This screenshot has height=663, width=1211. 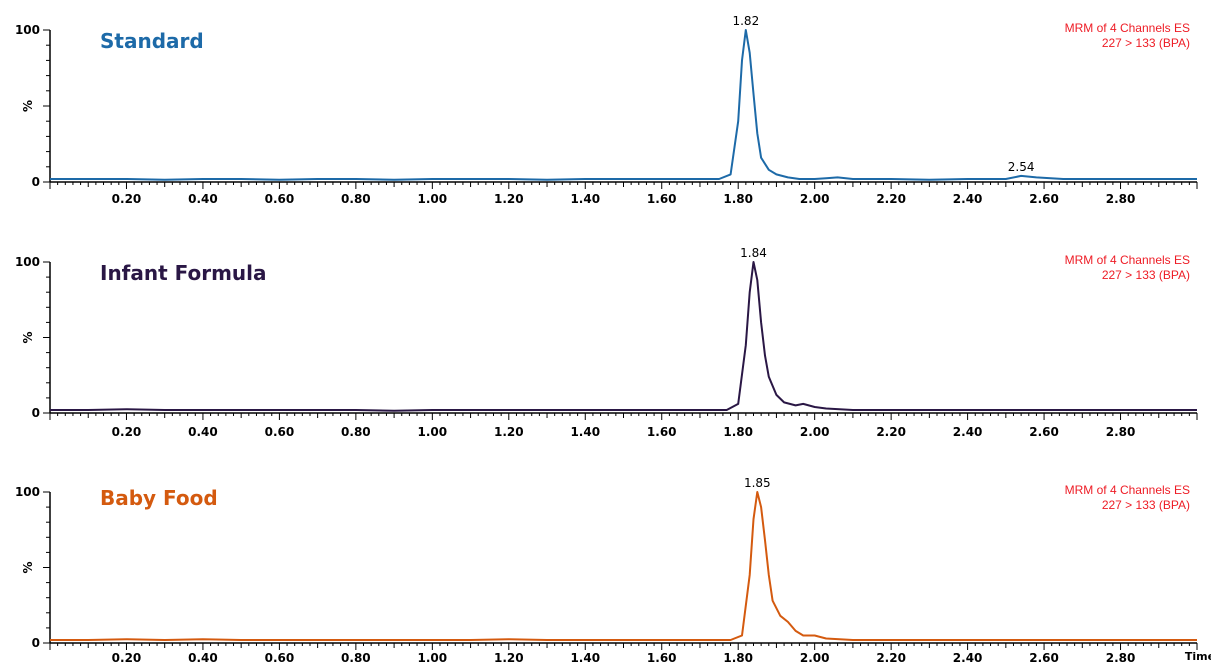 I want to click on peak-label: 1.85, so click(x=757, y=483).